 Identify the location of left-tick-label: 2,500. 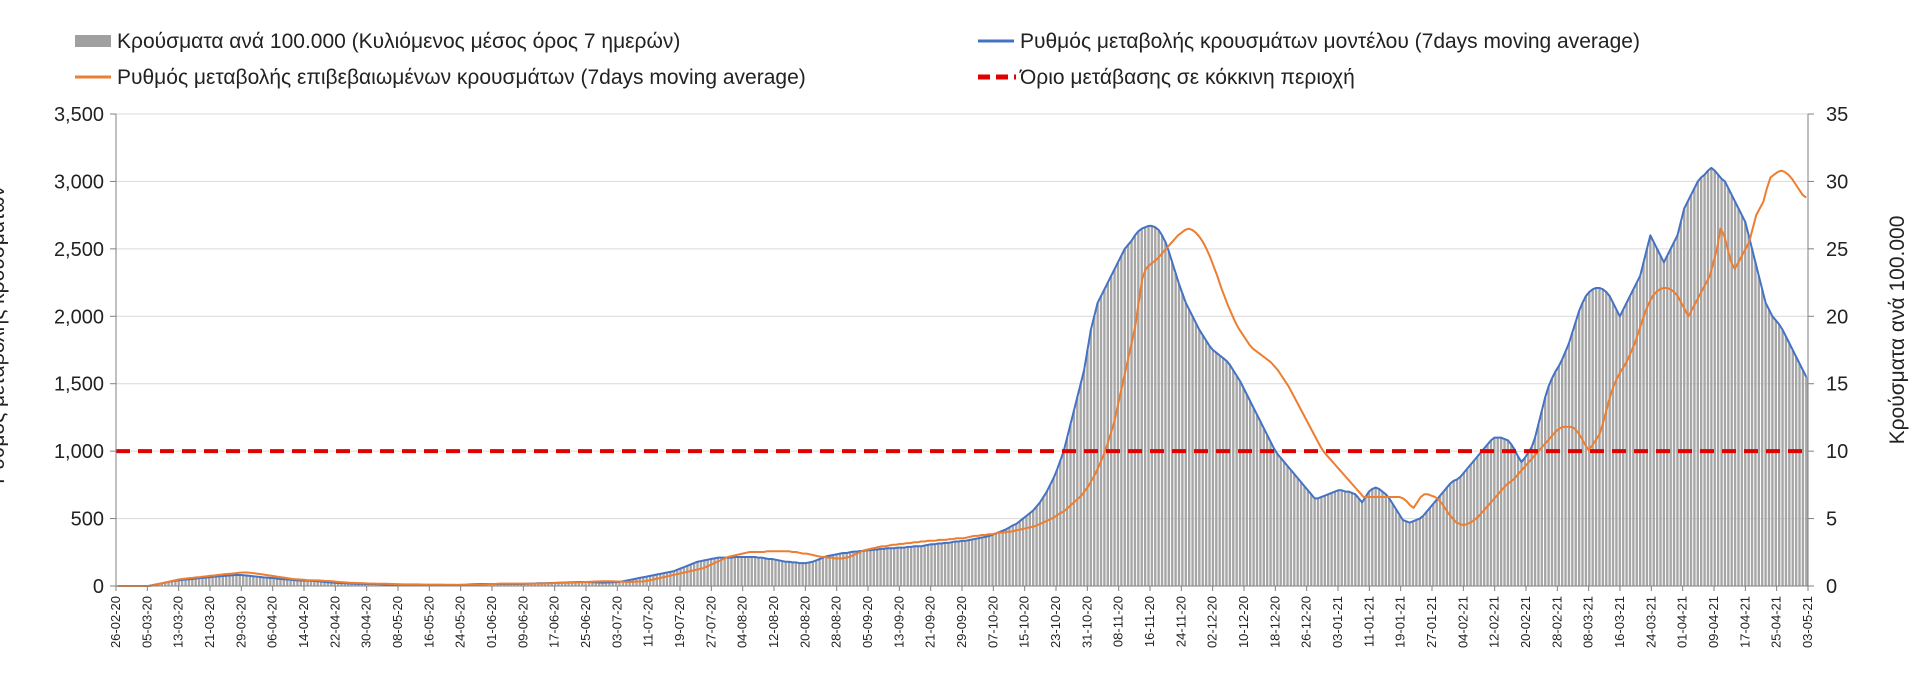
(79, 250).